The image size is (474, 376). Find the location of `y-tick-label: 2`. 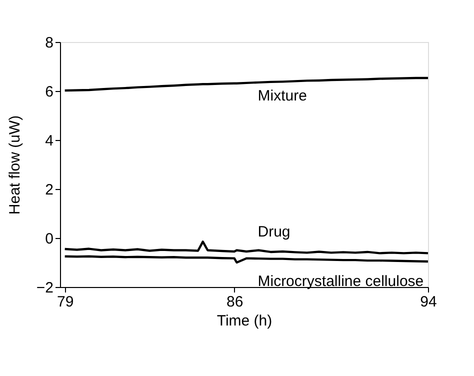

y-tick-label: 2 is located at coordinates (49, 190).